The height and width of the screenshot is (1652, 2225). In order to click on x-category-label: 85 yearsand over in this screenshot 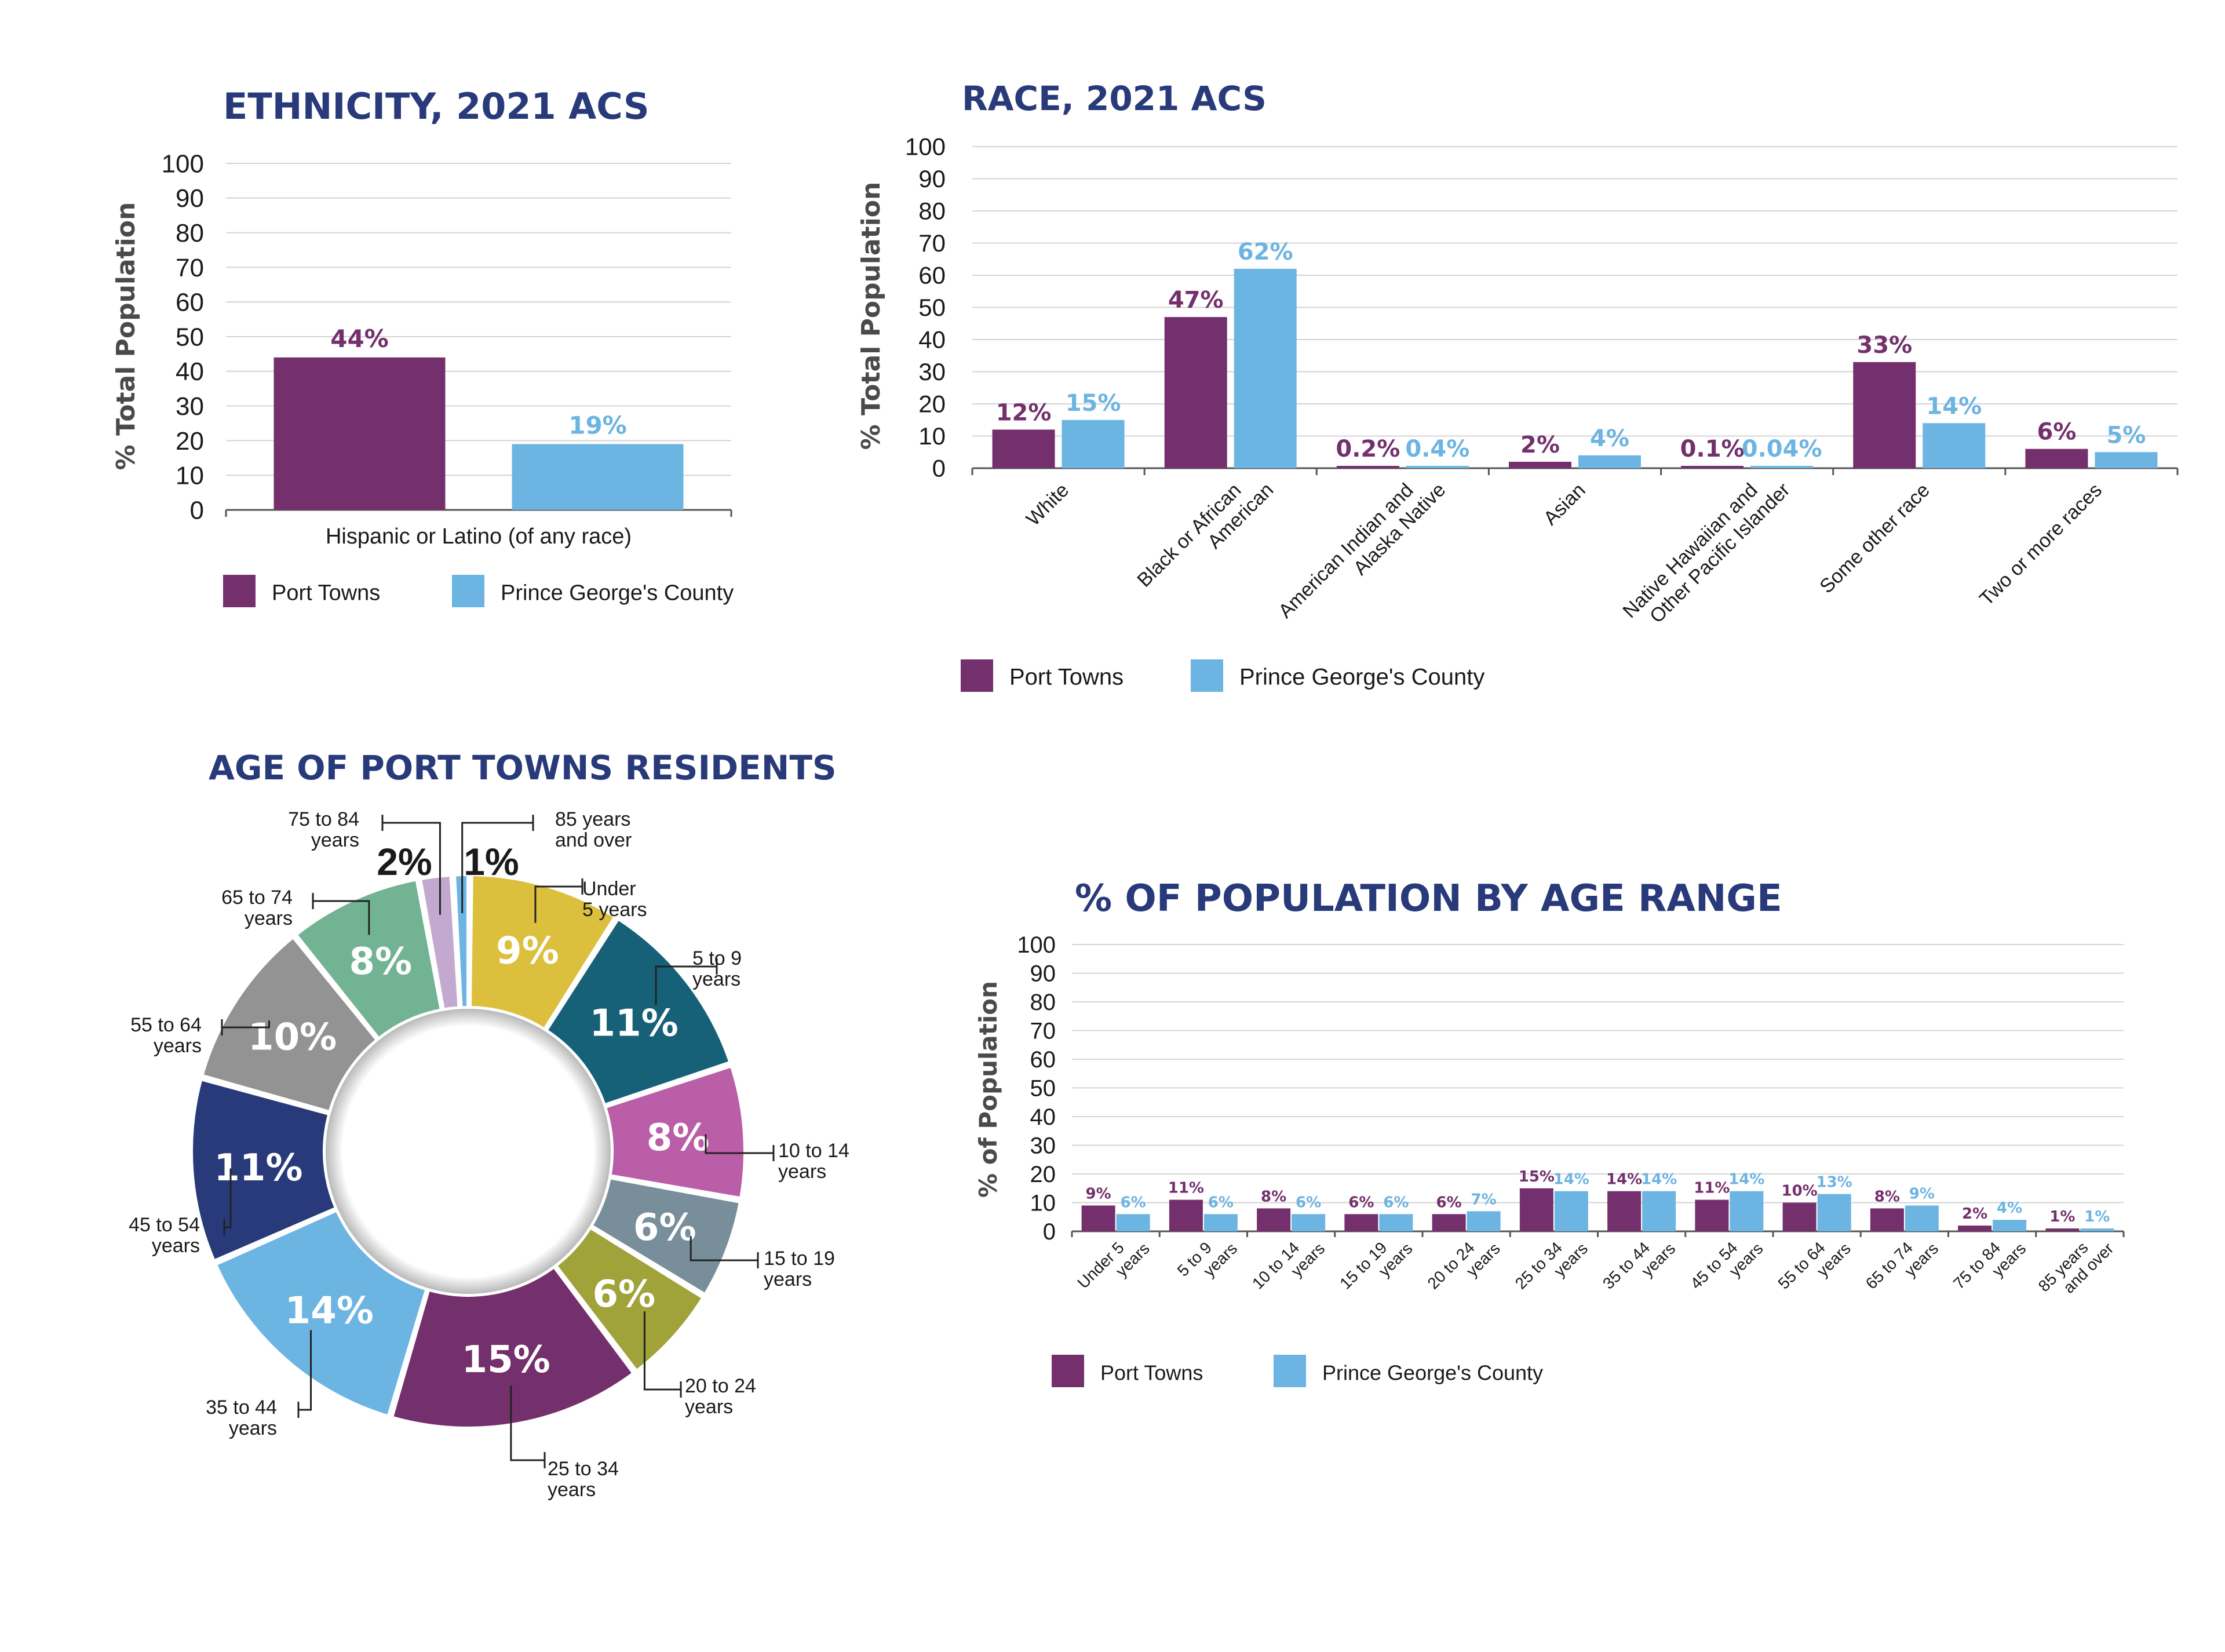, I will do `click(2076, 1267)`.